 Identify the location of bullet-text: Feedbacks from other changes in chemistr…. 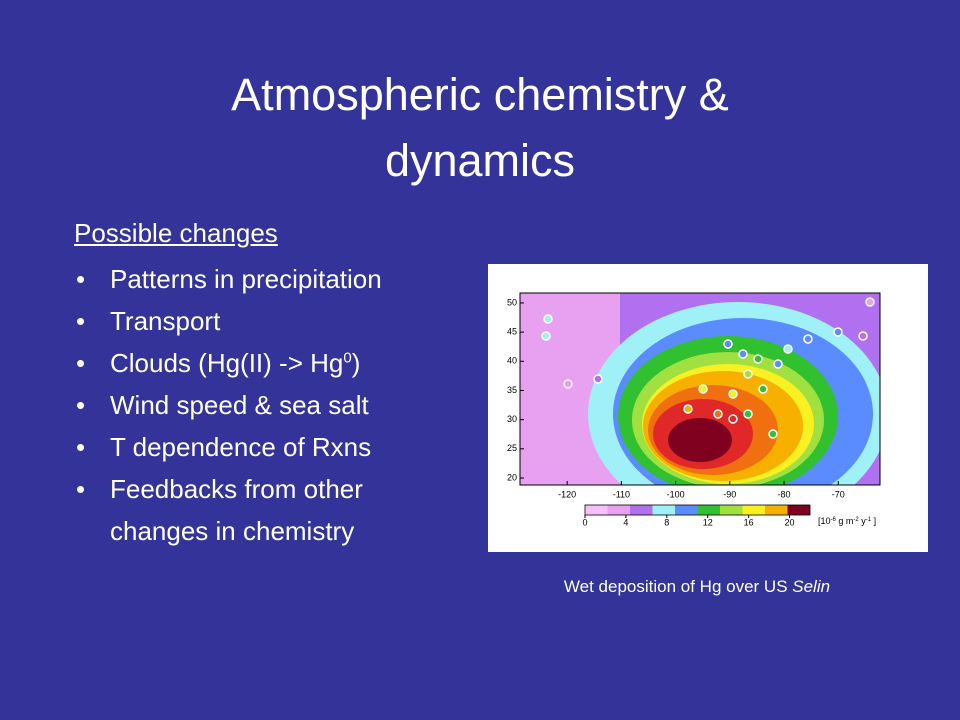
(236, 510).